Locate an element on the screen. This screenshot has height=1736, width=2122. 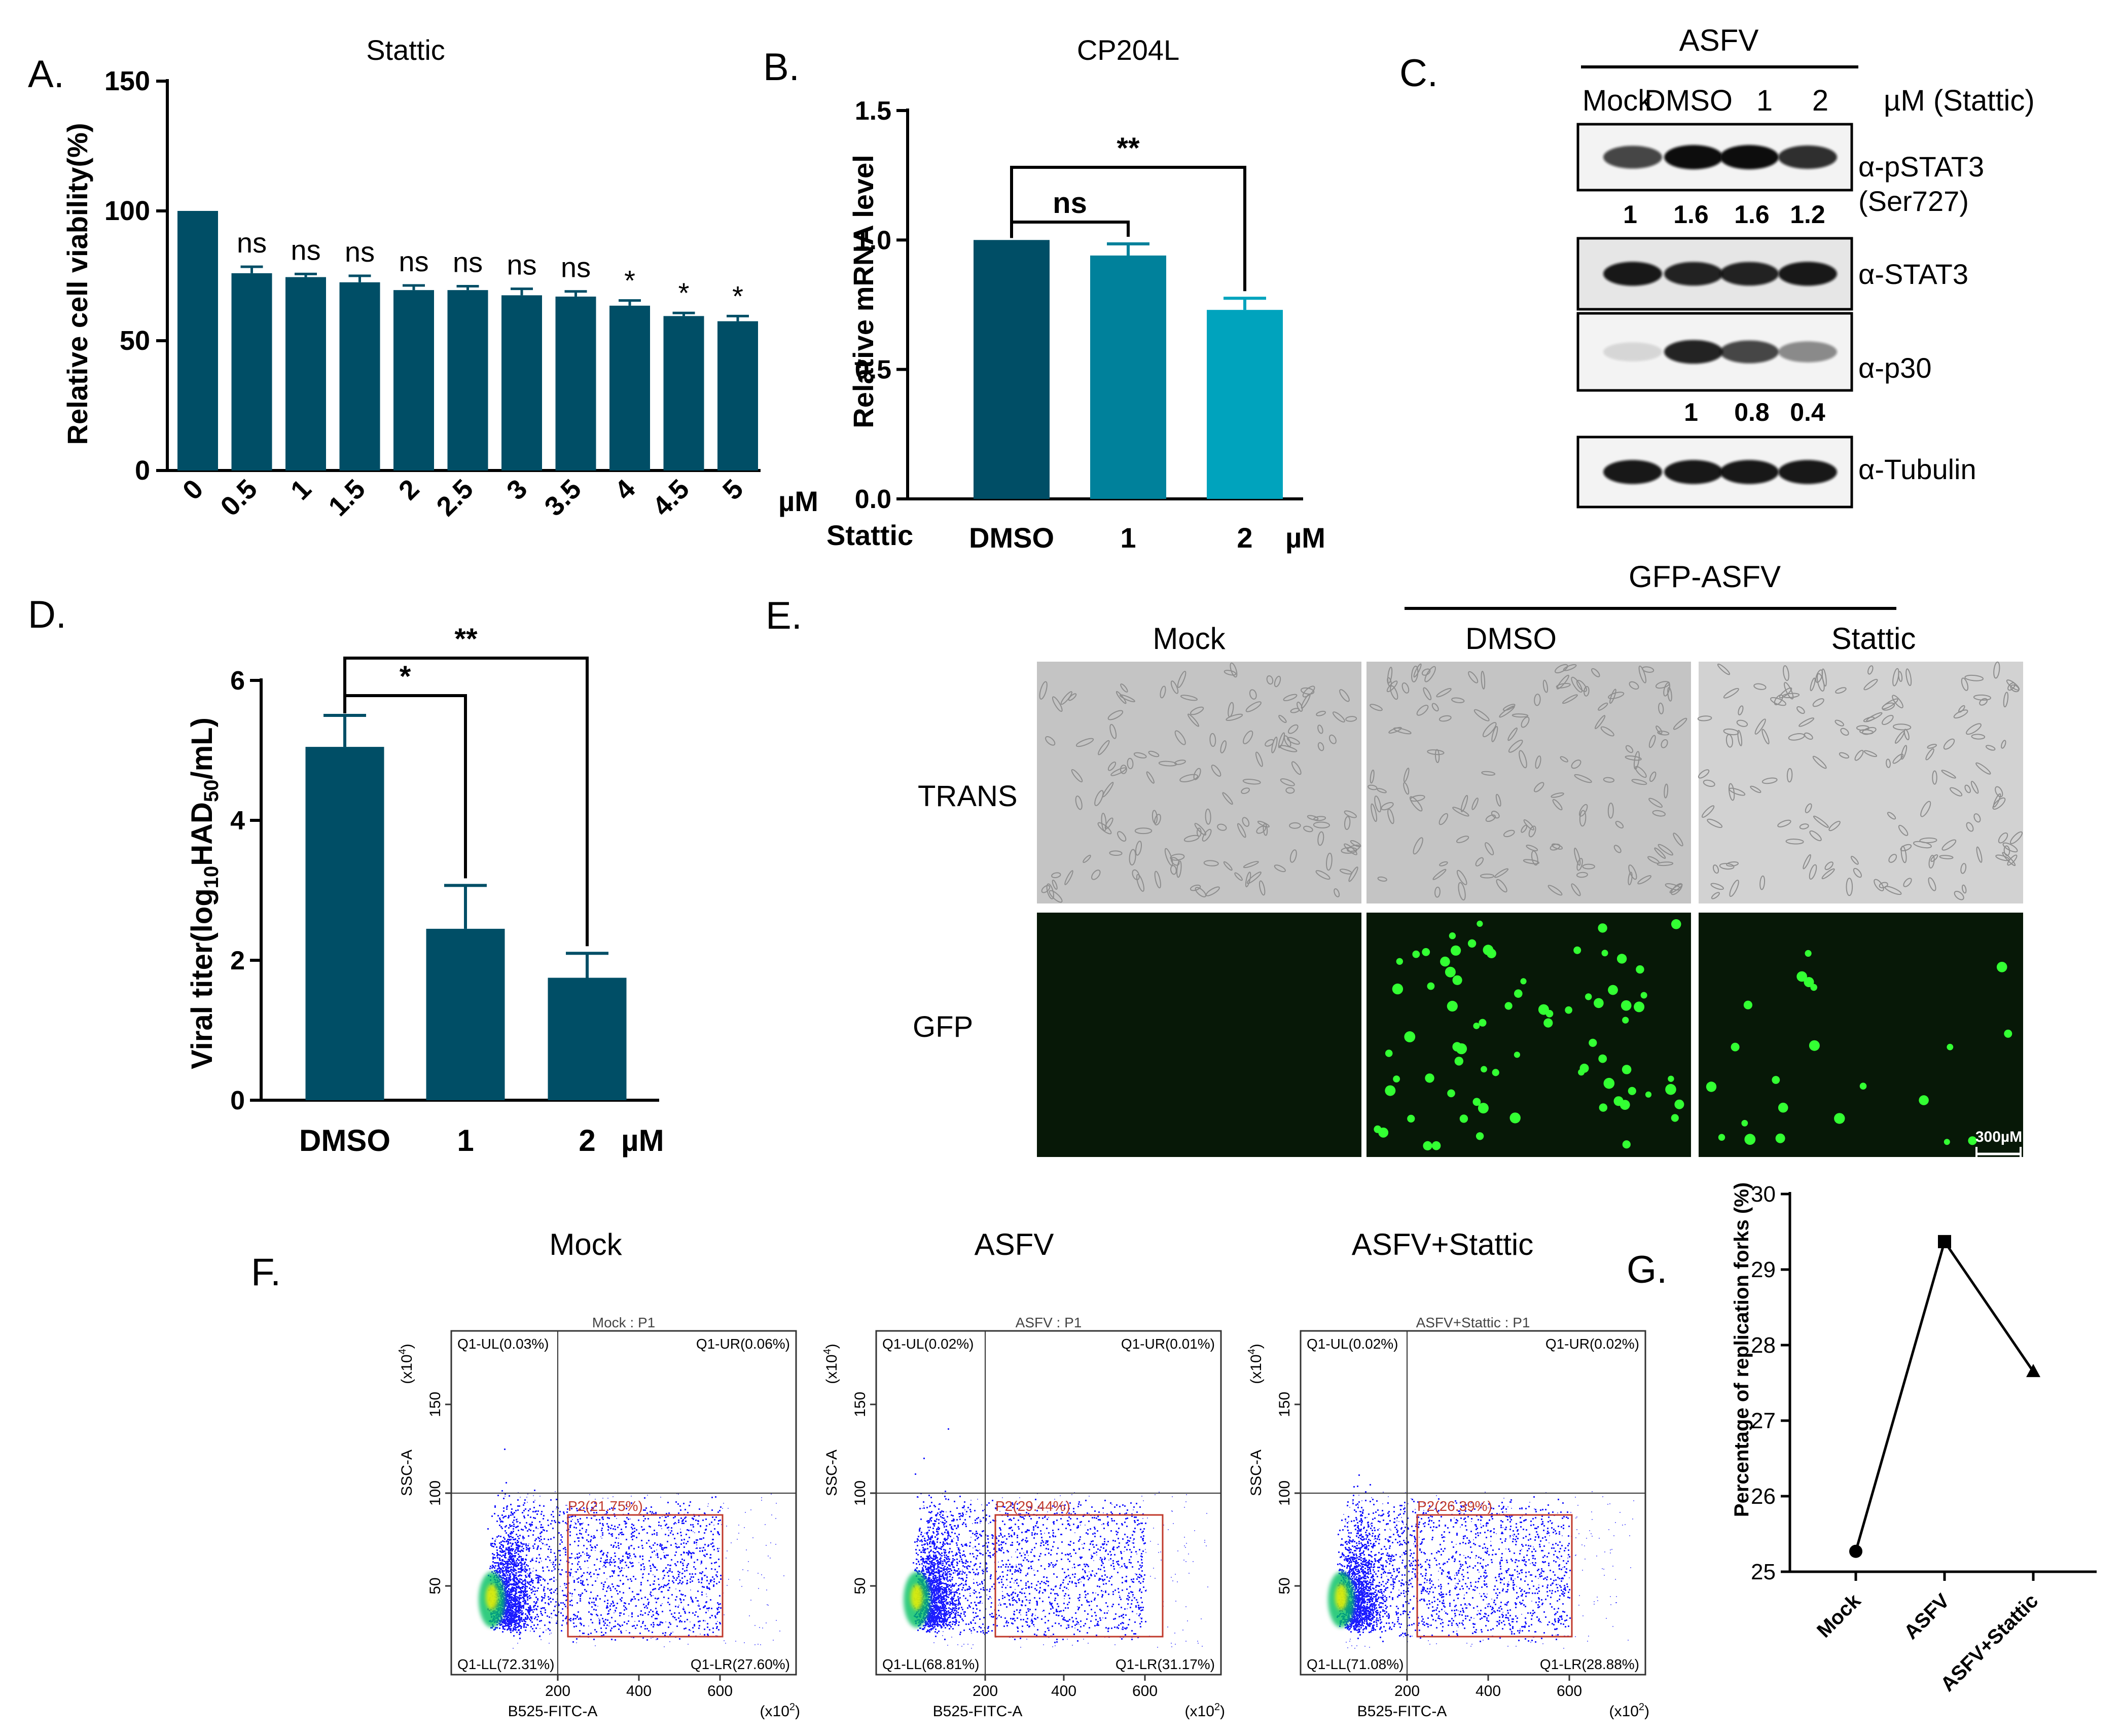
panel-f-xmult-base: (x10 is located at coordinates (775, 1711).